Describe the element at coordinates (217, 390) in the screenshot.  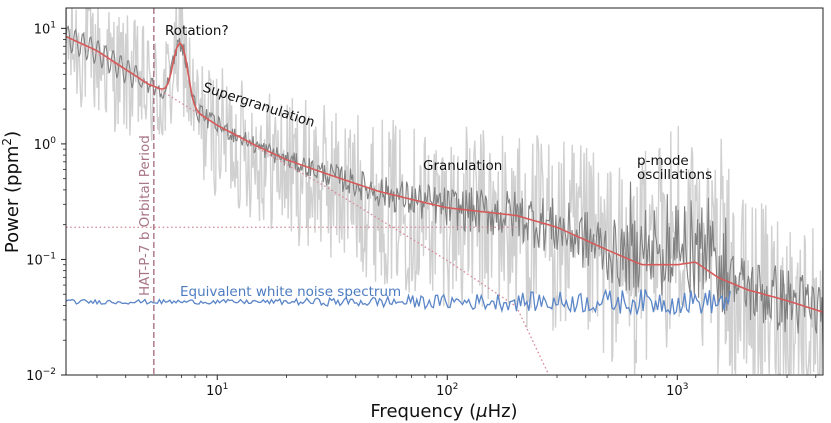
I see `x-tick-label: 10¹` at that location.